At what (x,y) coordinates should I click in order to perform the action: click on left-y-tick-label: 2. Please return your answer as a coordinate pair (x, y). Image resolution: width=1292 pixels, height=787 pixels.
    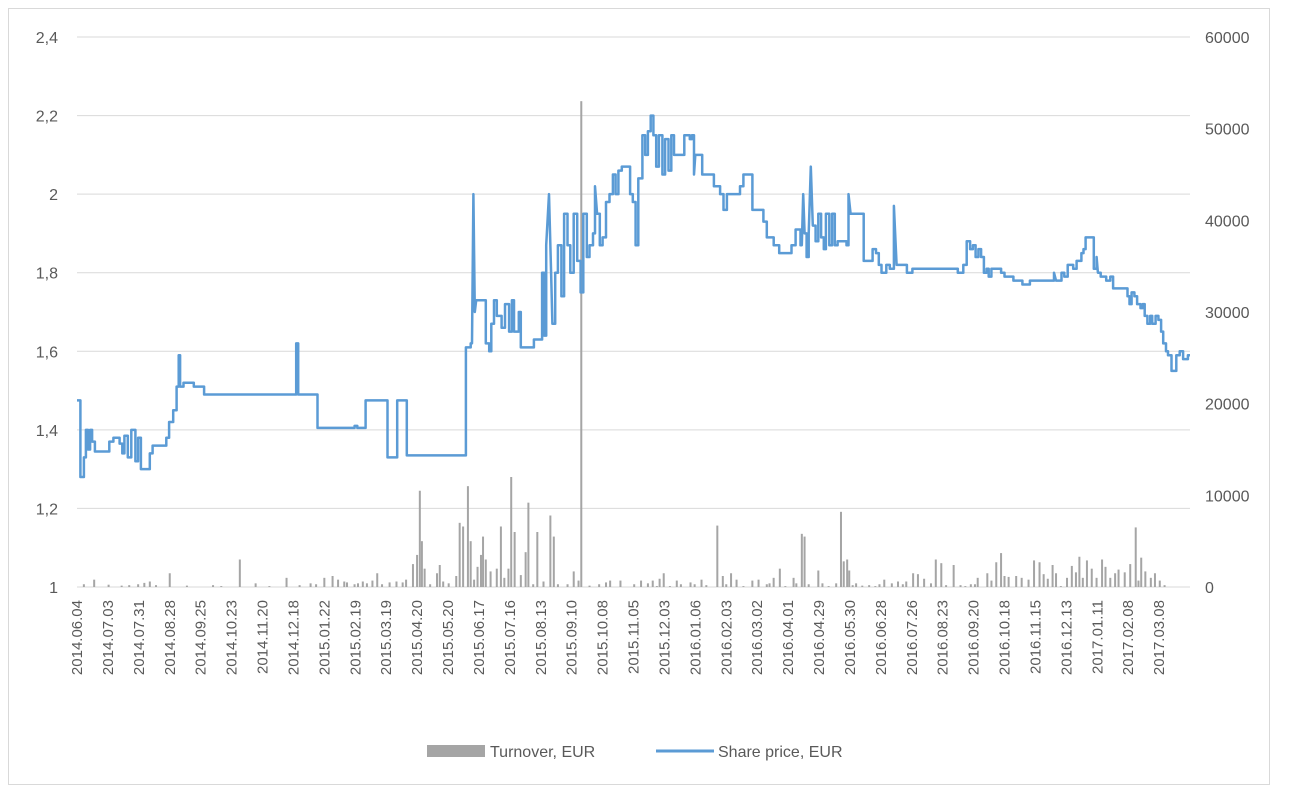
    Looking at the image, I should click on (53, 195).